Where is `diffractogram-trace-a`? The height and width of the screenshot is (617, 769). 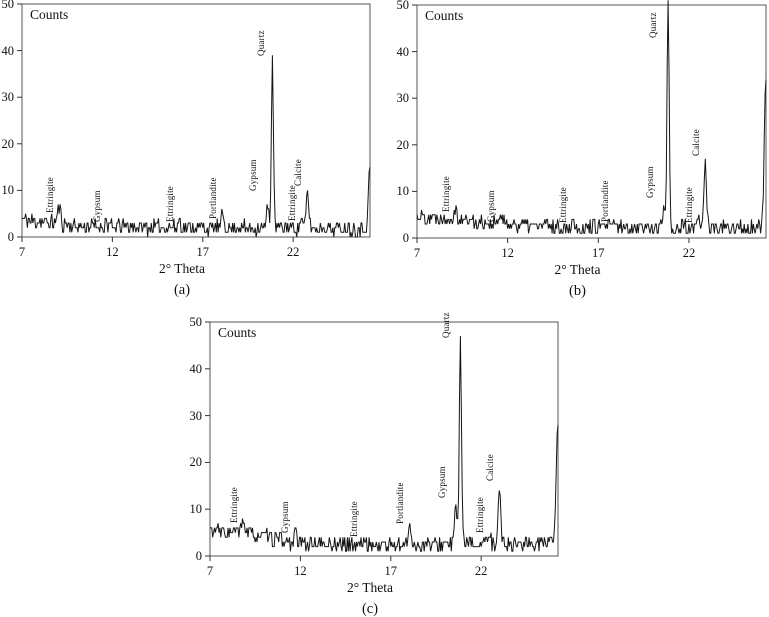
diffractogram-trace-a is located at coordinates (196, 146).